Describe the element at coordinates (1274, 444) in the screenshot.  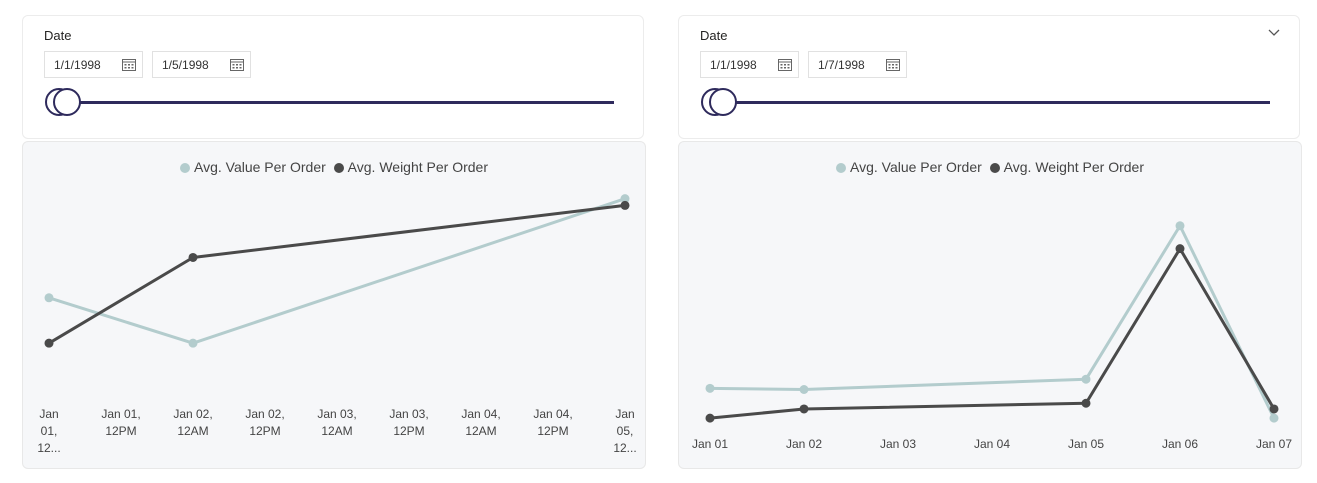
I see `x-tick-label: Jan 07` at that location.